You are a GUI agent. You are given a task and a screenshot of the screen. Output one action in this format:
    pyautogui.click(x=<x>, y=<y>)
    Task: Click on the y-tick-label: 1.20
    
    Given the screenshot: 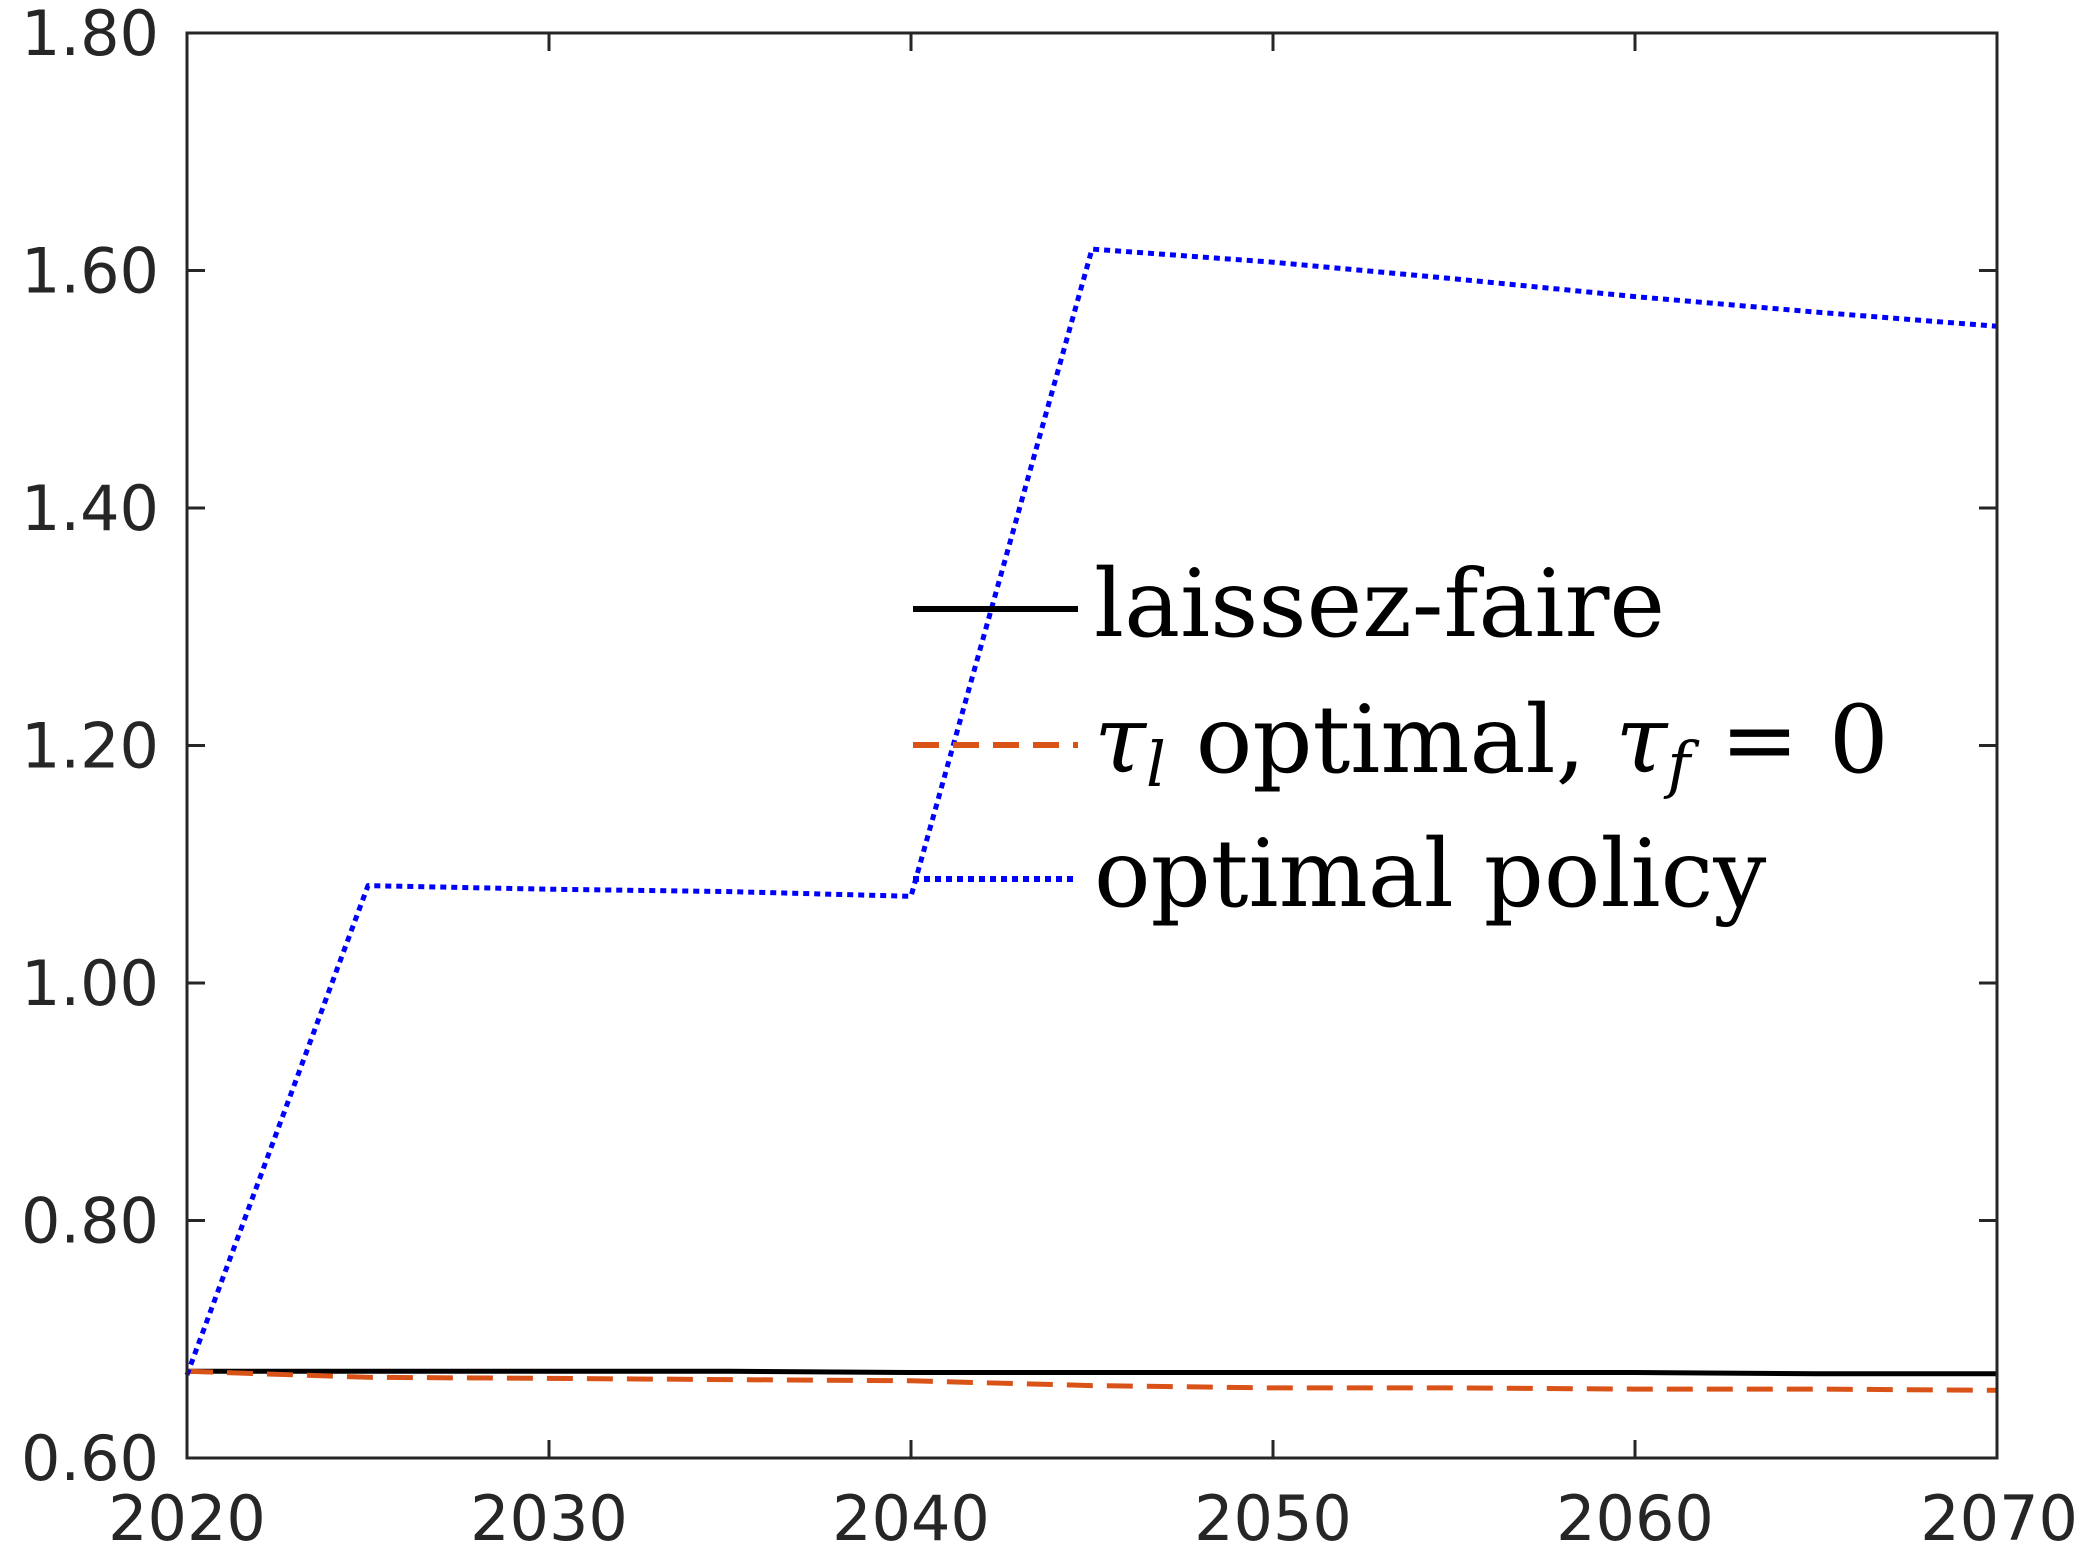 What is the action you would take?
    pyautogui.click(x=90, y=746)
    